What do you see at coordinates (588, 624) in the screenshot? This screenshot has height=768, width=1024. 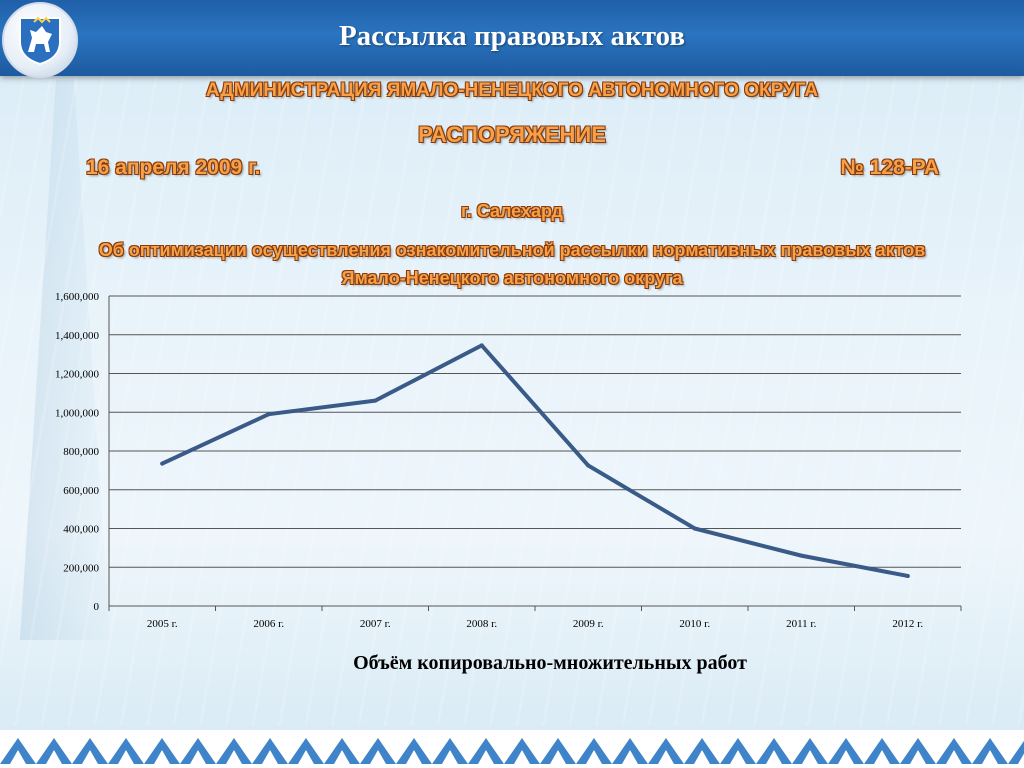 I see `x-tick-label: 2009 г.` at bounding box center [588, 624].